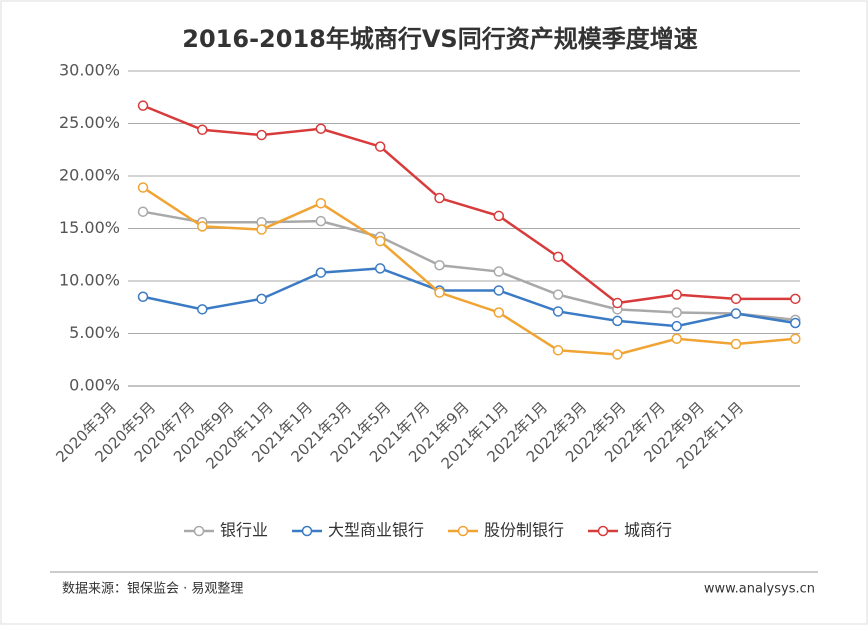 The height and width of the screenshot is (625, 868). I want to click on website: www.analysys.cn, so click(759, 589).